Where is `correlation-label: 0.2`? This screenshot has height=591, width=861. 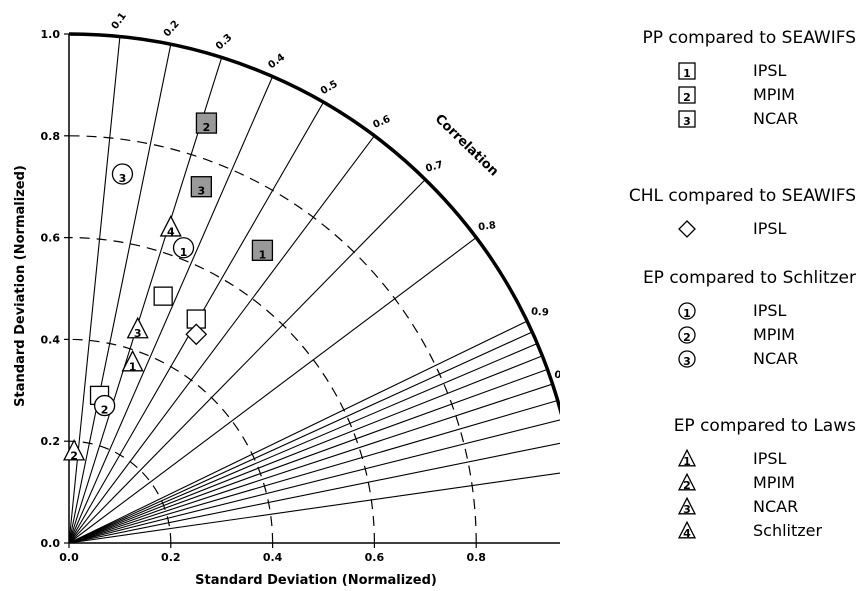
correlation-label: 0.2 is located at coordinates (172, 29).